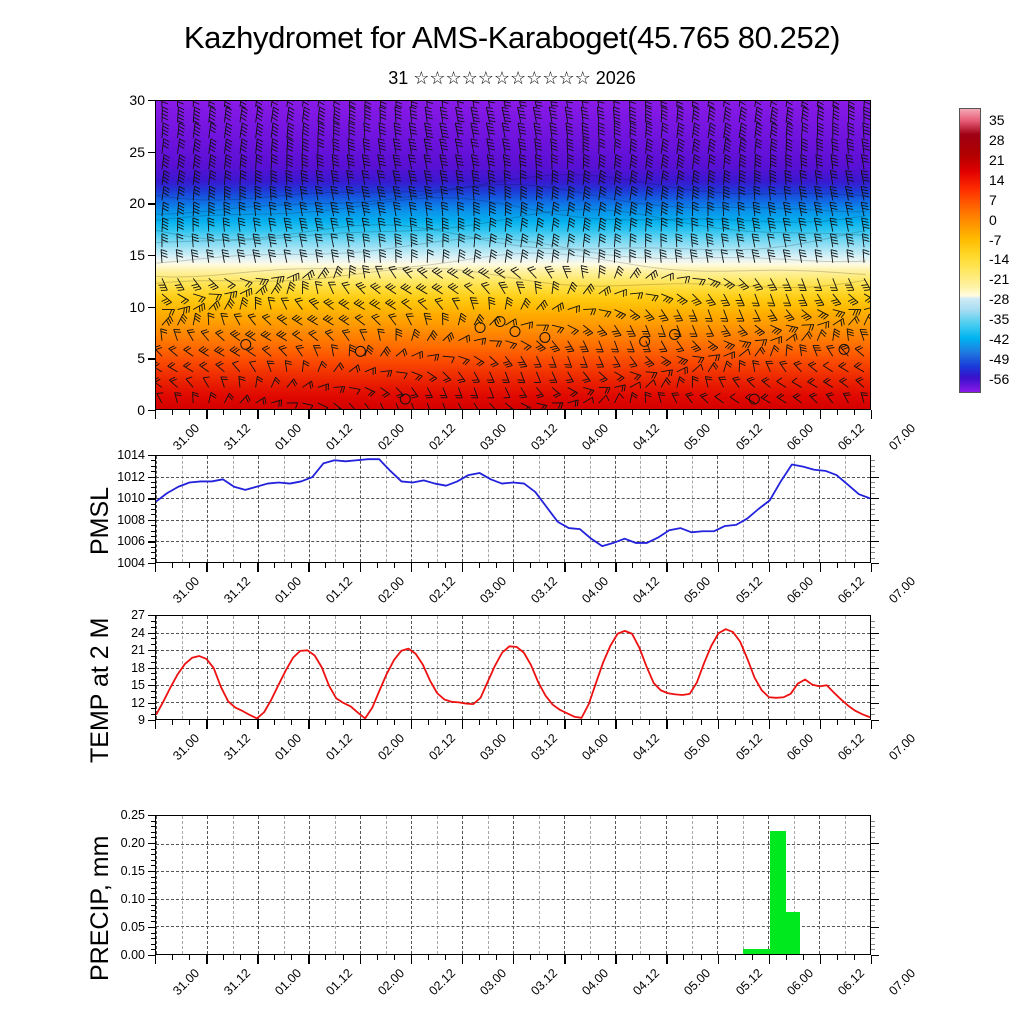 This screenshot has width=1024, height=1024. Describe the element at coordinates (697, 747) in the screenshot. I see `x-tick-label: 05.00` at that location.